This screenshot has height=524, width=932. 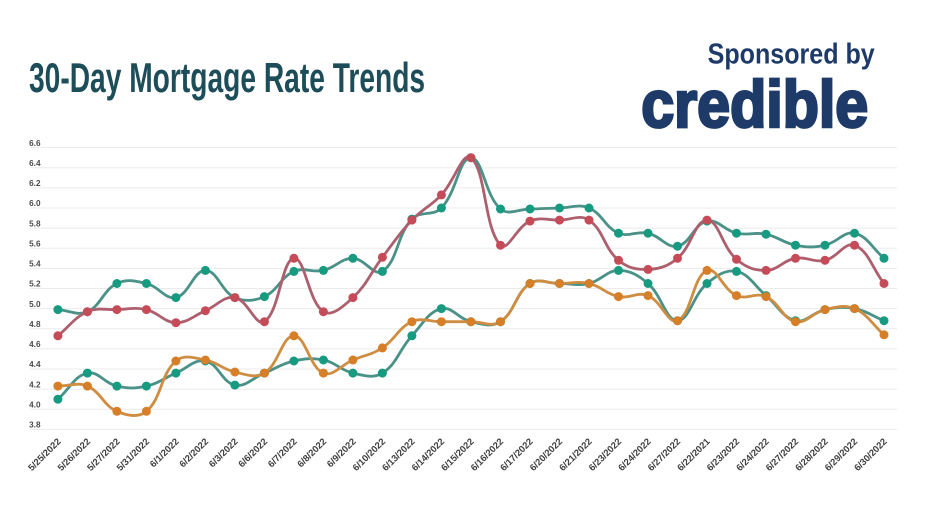 What do you see at coordinates (35, 243) in the screenshot?
I see `svg-text: 5.6` at bounding box center [35, 243].